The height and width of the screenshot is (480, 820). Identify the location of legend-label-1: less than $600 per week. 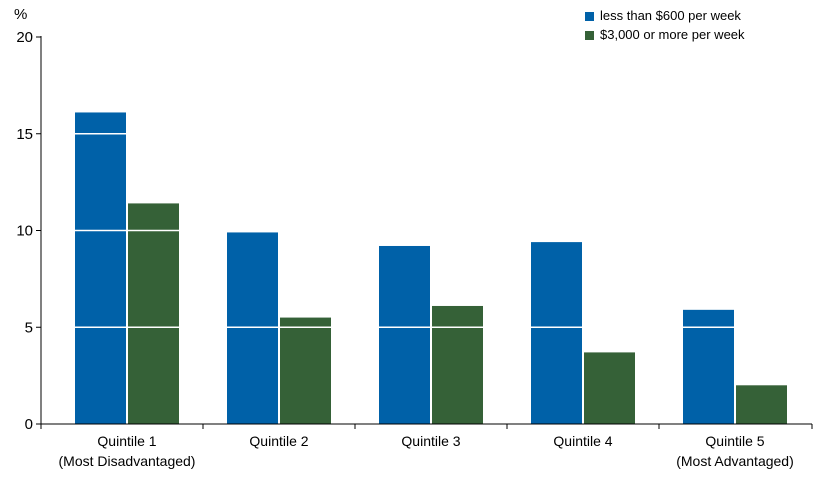
(670, 15).